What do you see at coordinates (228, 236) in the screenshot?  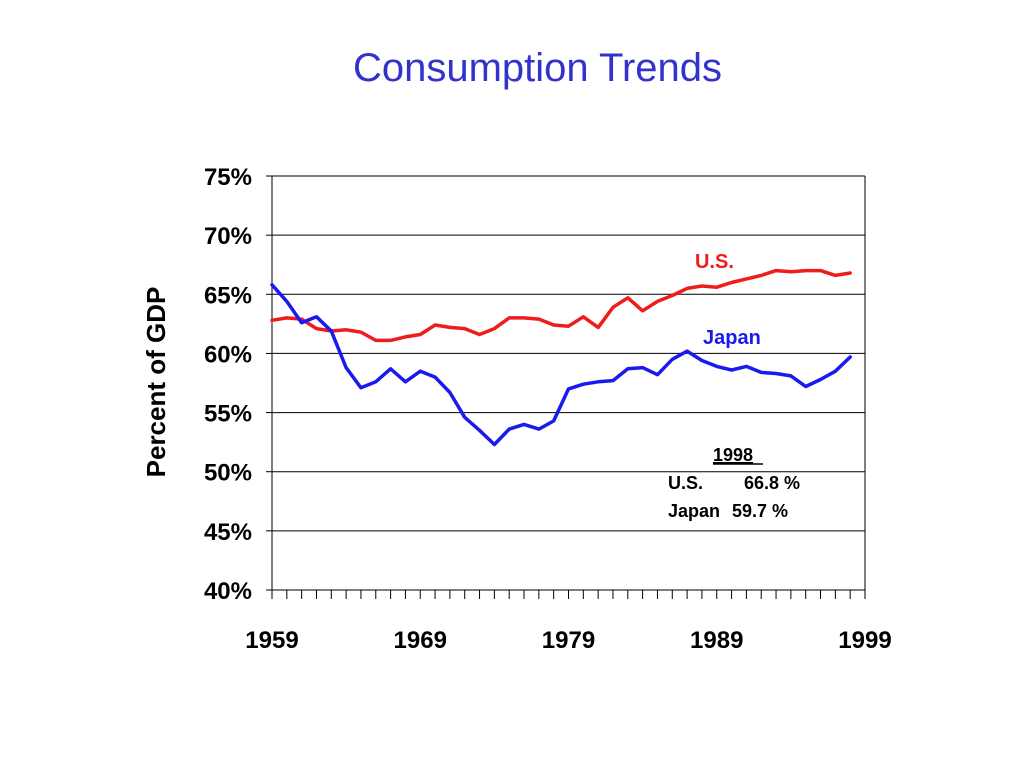 I see `y-tick-label: 70%` at bounding box center [228, 236].